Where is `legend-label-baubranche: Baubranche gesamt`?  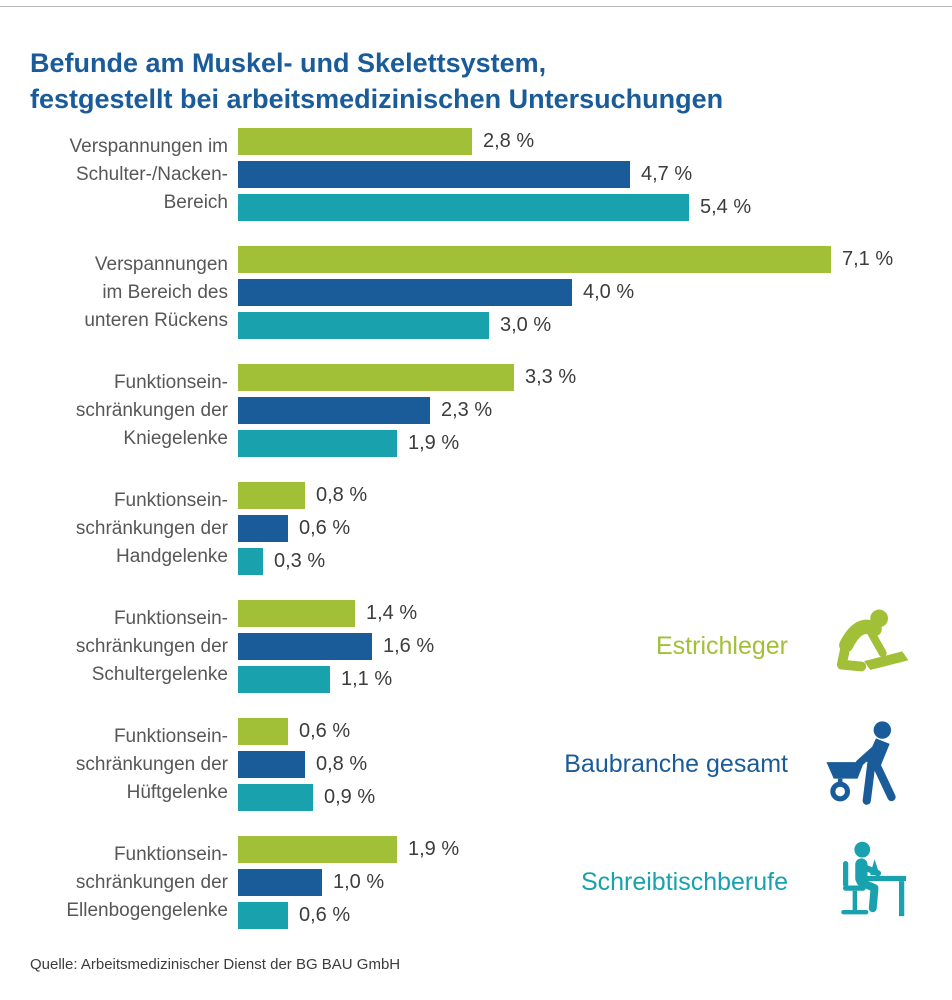
legend-label-baubranche: Baubranche gesamt is located at coordinates (676, 763).